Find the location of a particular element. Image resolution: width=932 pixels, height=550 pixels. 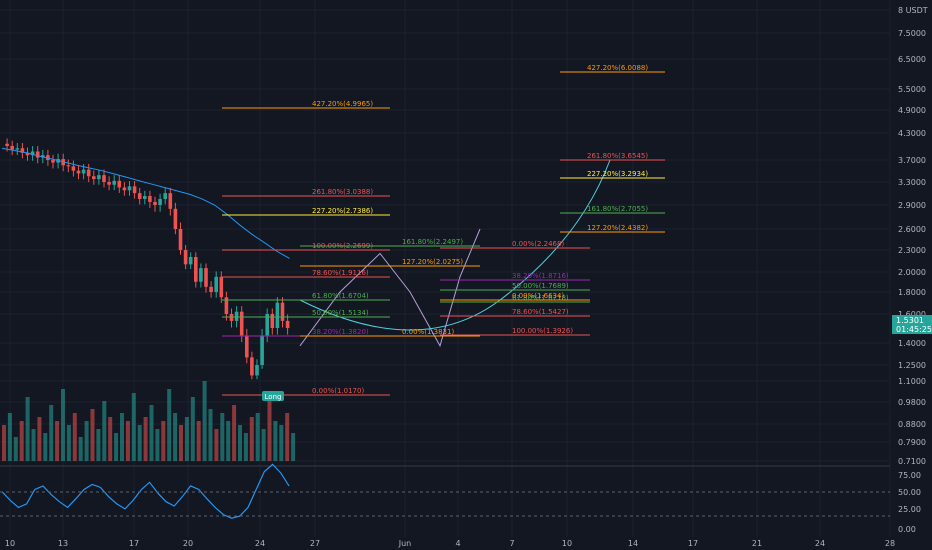

time-tick-label: 14 is located at coordinates (633, 543).